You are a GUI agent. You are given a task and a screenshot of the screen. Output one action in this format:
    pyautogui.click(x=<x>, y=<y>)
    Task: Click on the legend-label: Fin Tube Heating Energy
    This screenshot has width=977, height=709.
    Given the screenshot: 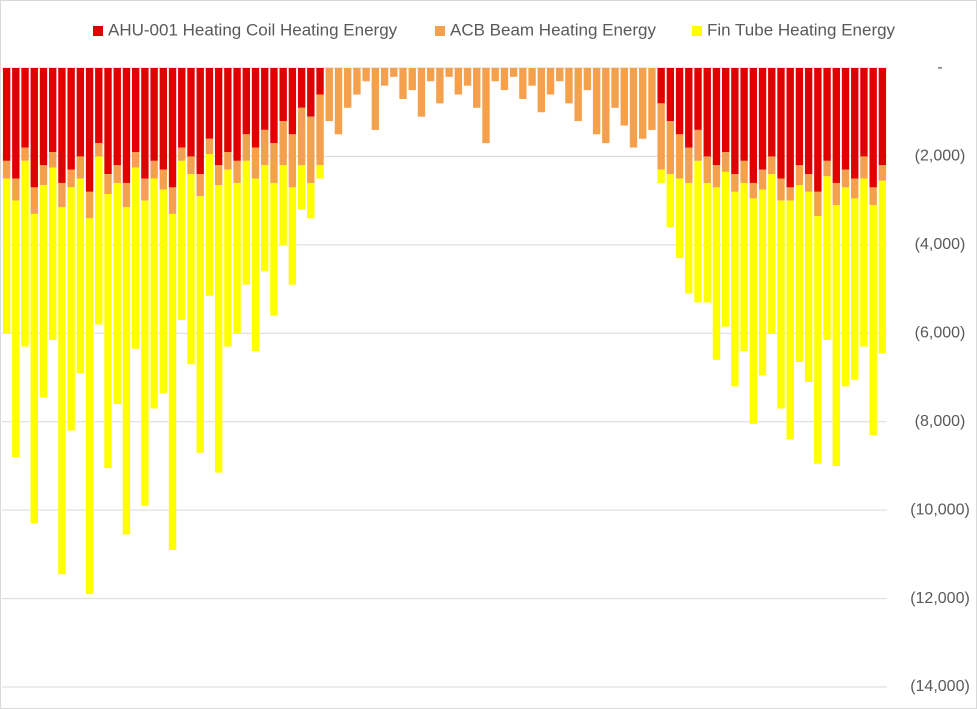 What is the action you would take?
    pyautogui.click(x=801, y=29)
    